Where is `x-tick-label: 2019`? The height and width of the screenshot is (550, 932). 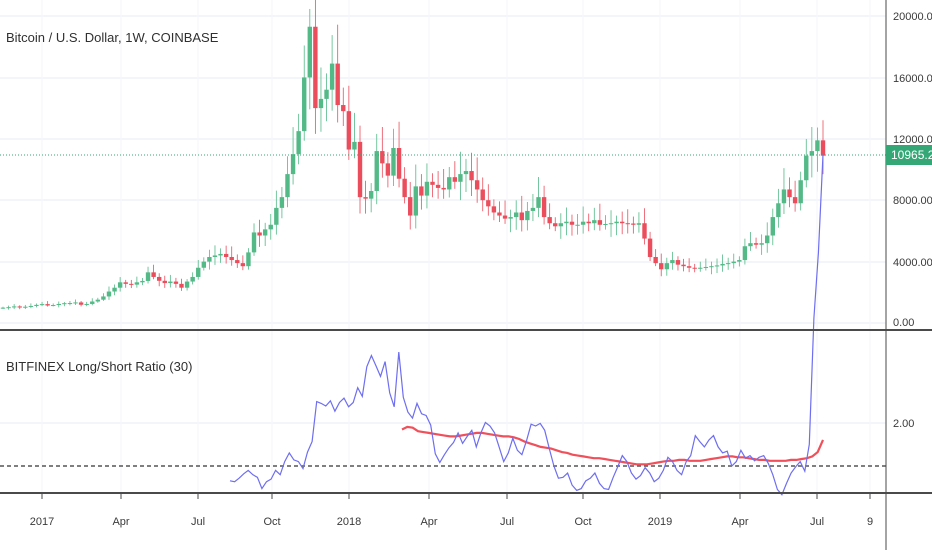 x-tick-label: 2019 is located at coordinates (660, 522).